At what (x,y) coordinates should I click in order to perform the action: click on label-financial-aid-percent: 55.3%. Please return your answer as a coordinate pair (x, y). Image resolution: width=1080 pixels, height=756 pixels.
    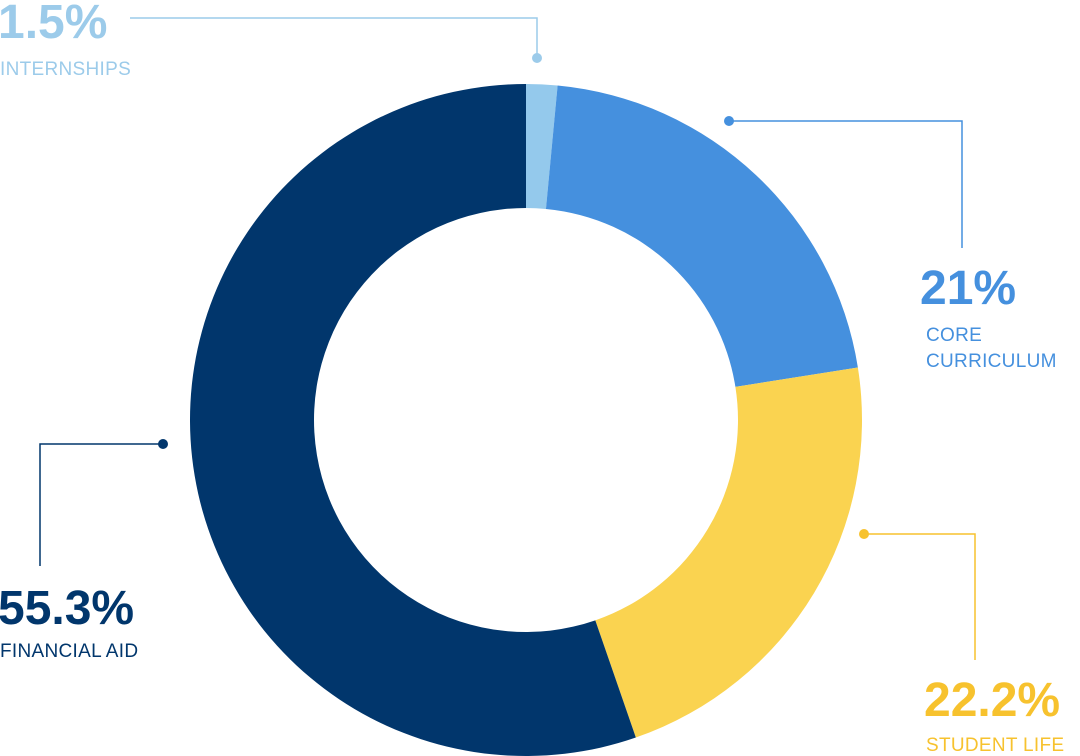
    Looking at the image, I should click on (67, 608).